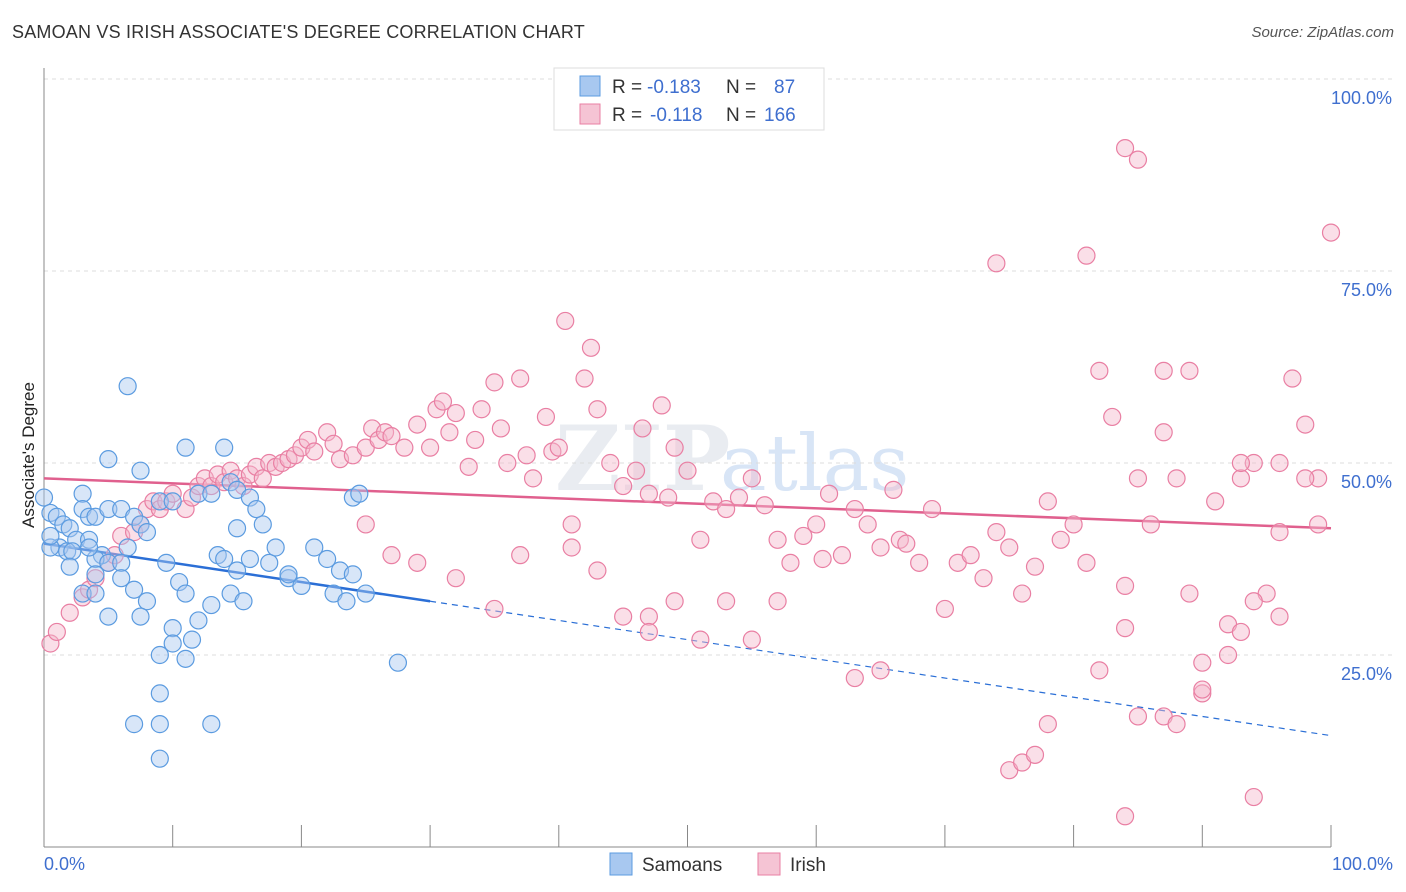 The image size is (1406, 892). I want to click on x-tick-labels: 0.0% 100.0%, so click(718, 864).